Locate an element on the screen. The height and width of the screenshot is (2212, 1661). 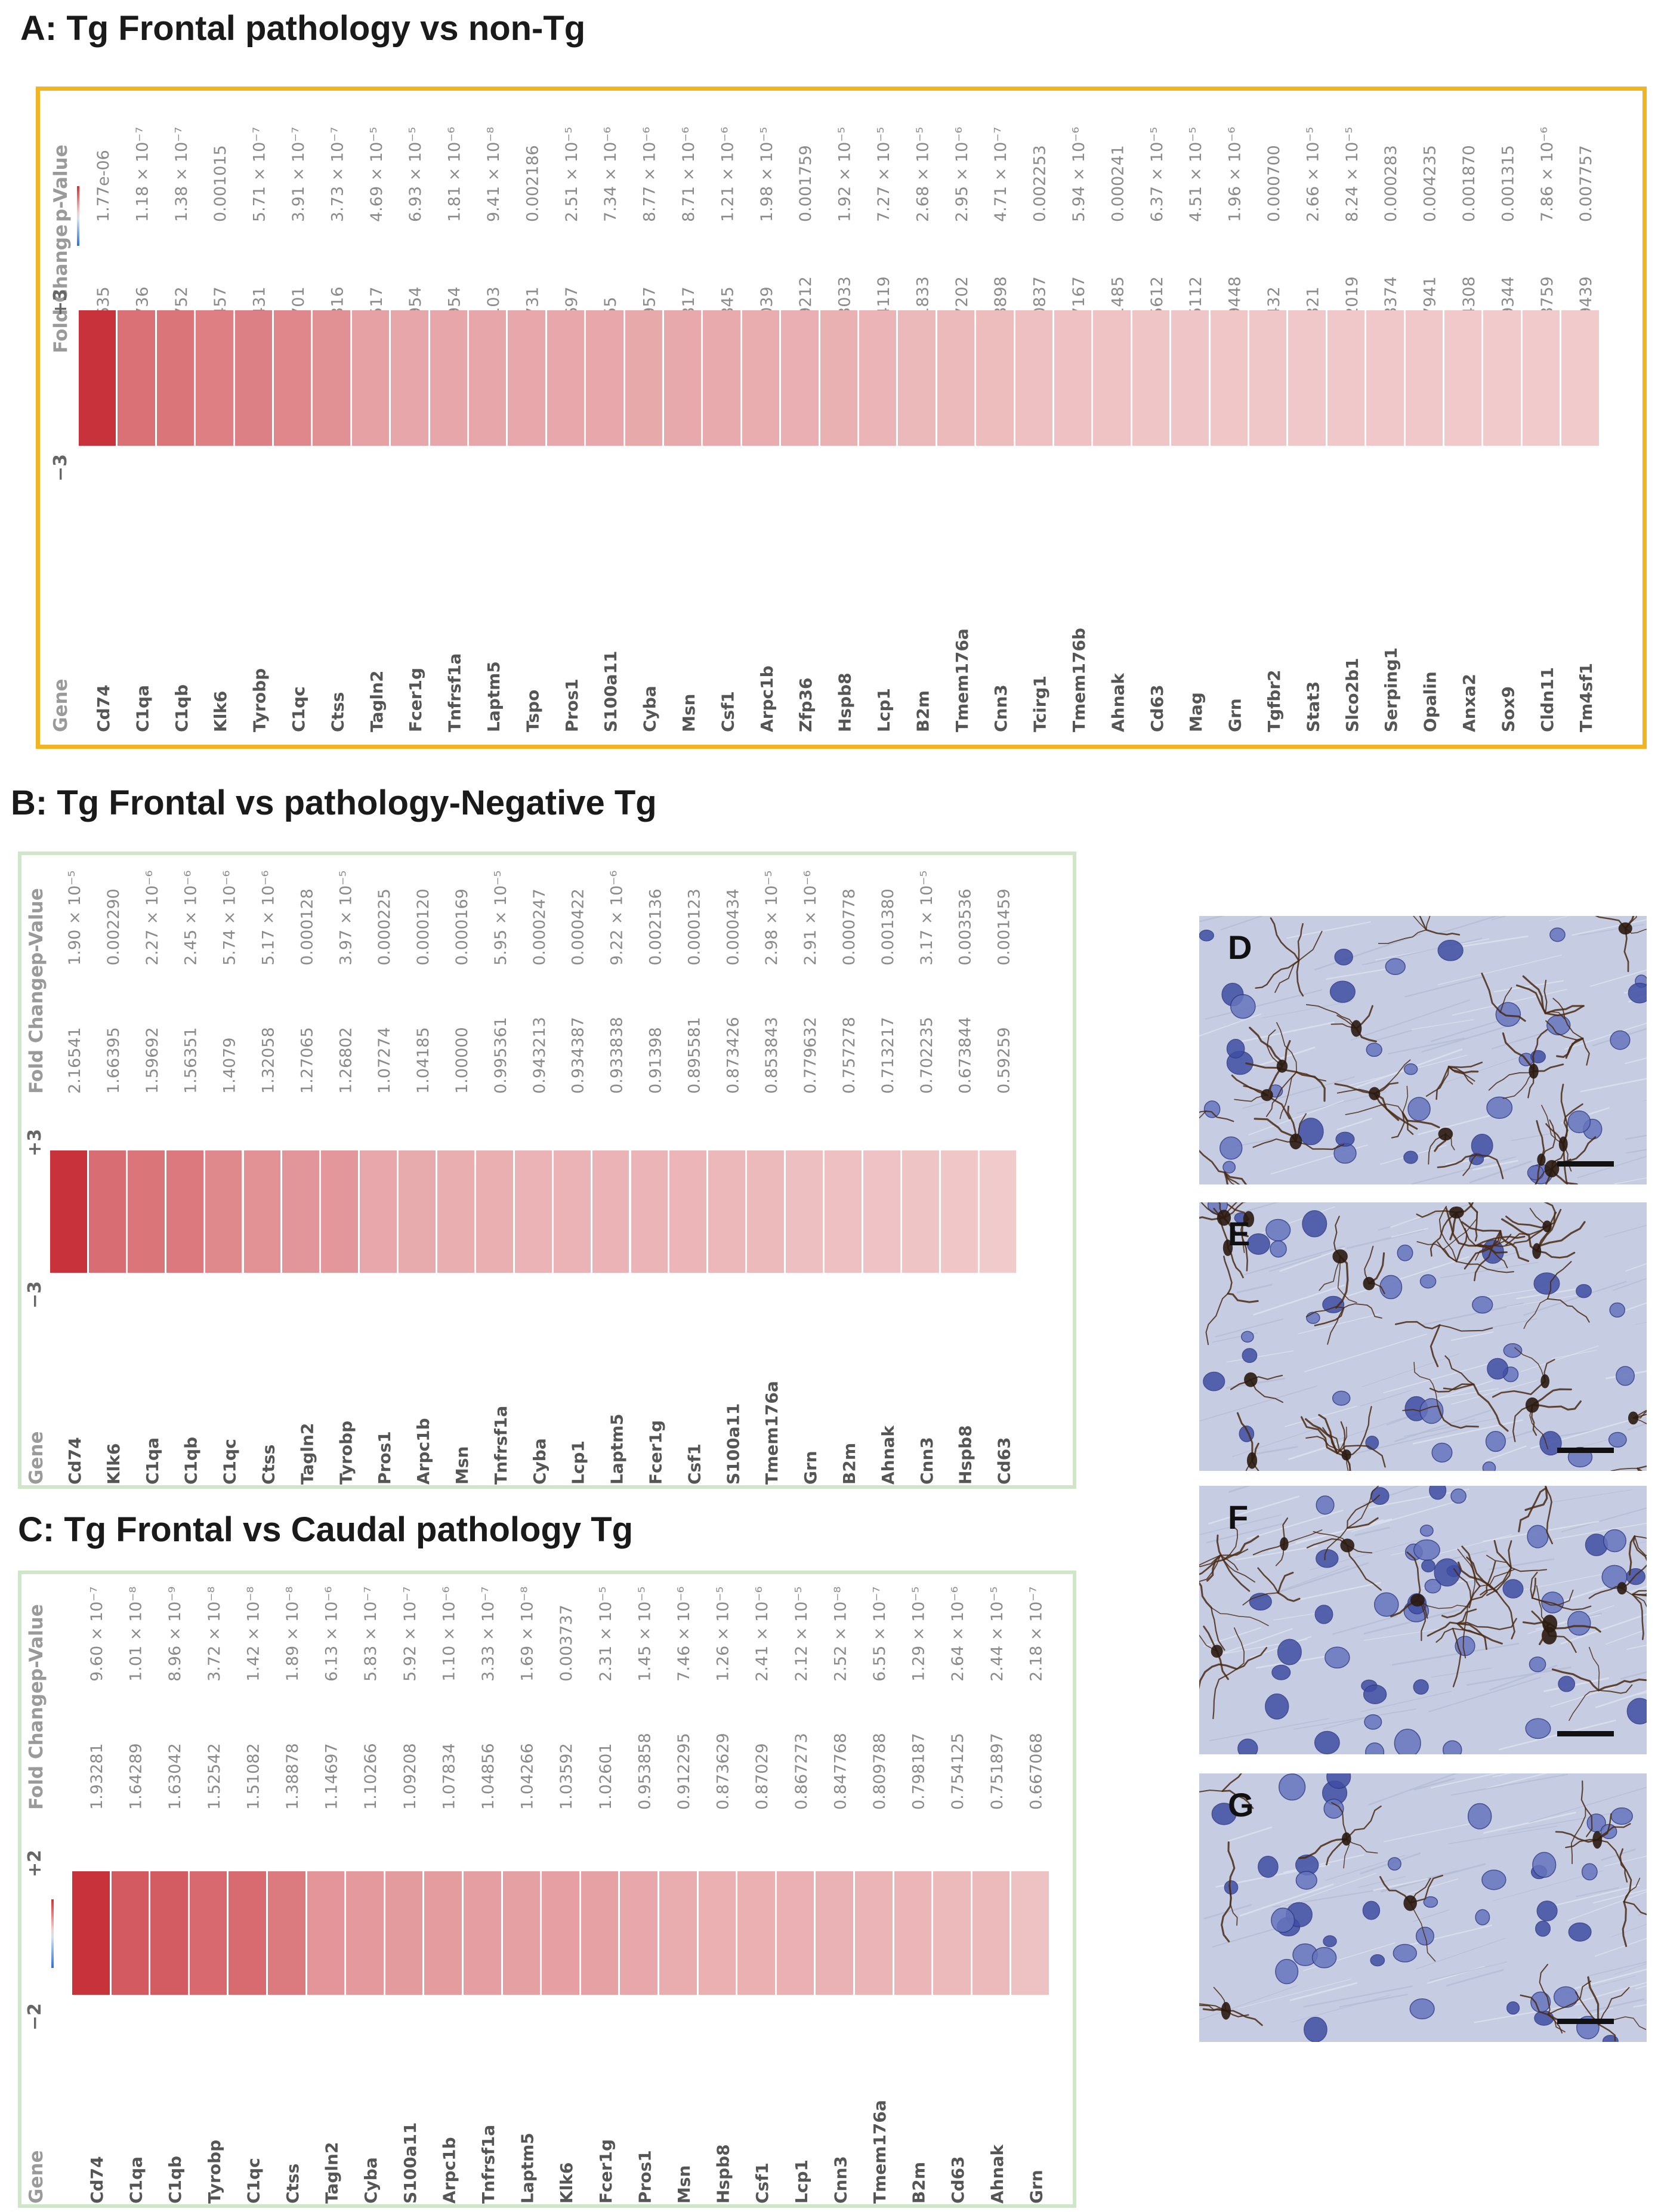
gene-column-header: Gene is located at coordinates (61, 705).